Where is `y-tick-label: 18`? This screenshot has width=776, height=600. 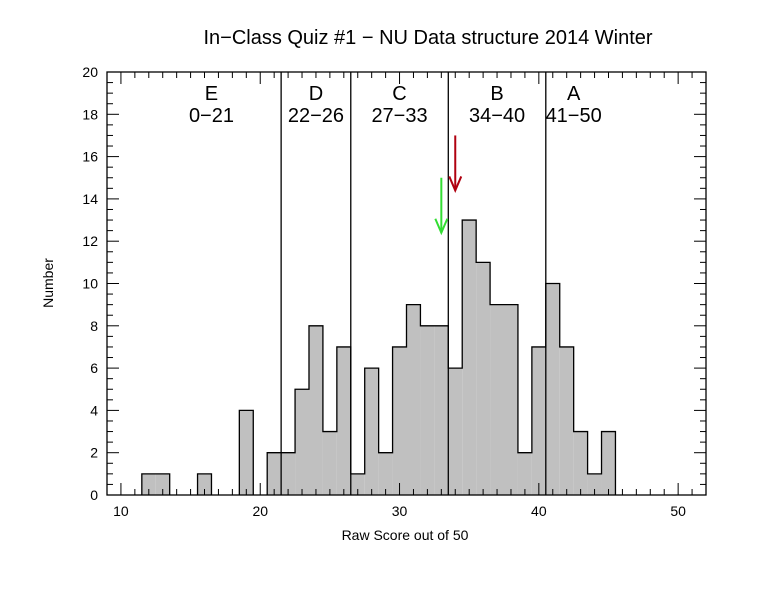 y-tick-label: 18 is located at coordinates (90, 114).